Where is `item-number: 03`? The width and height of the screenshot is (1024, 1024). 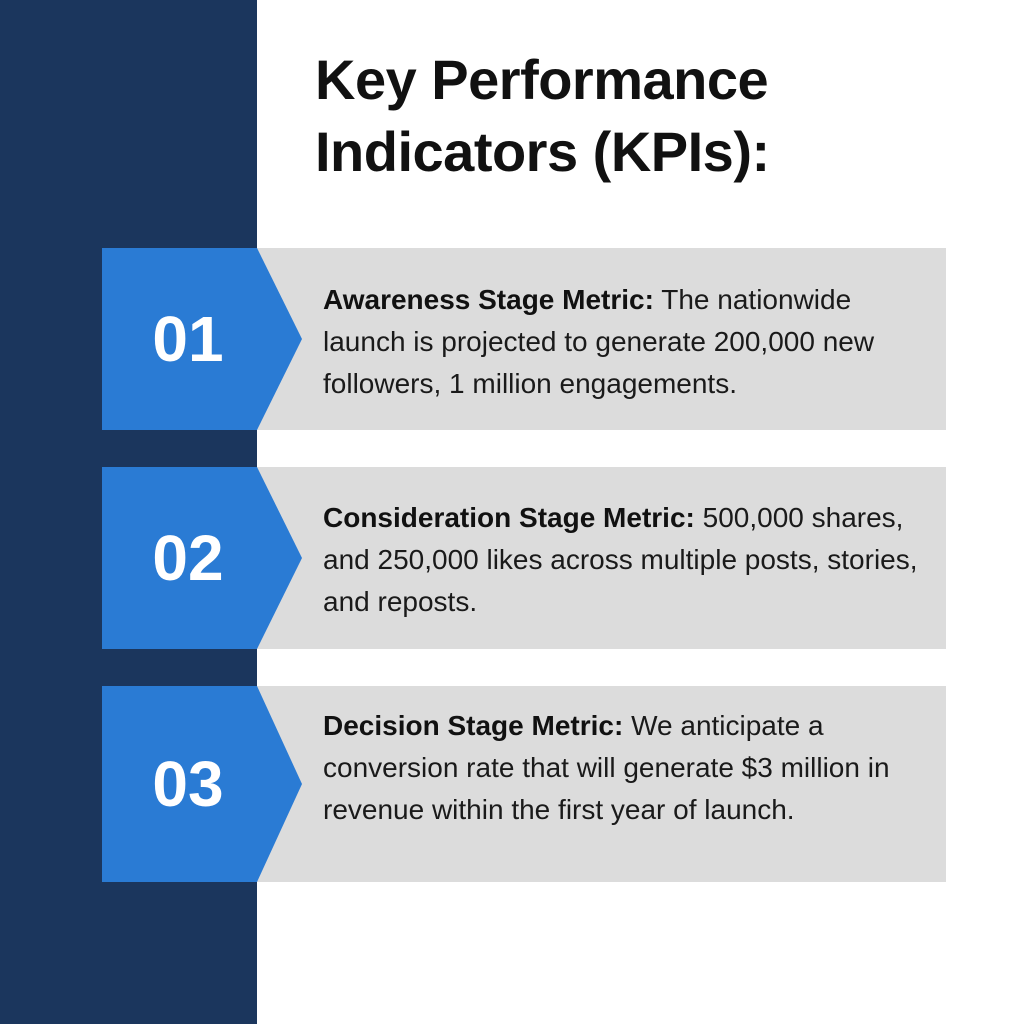 item-number: 03 is located at coordinates (188, 784).